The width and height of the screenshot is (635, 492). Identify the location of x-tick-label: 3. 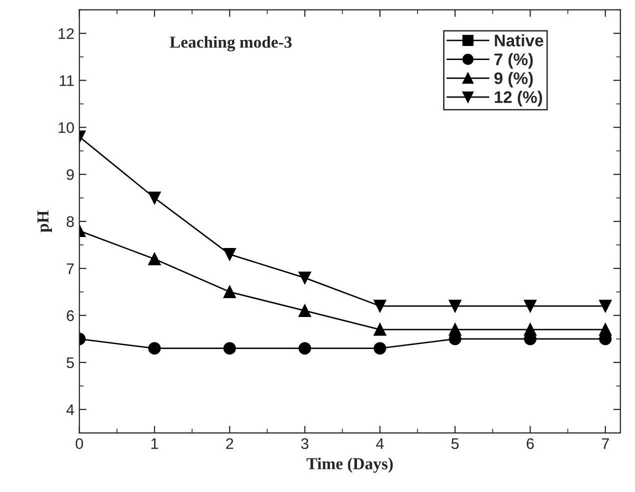
(304, 444).